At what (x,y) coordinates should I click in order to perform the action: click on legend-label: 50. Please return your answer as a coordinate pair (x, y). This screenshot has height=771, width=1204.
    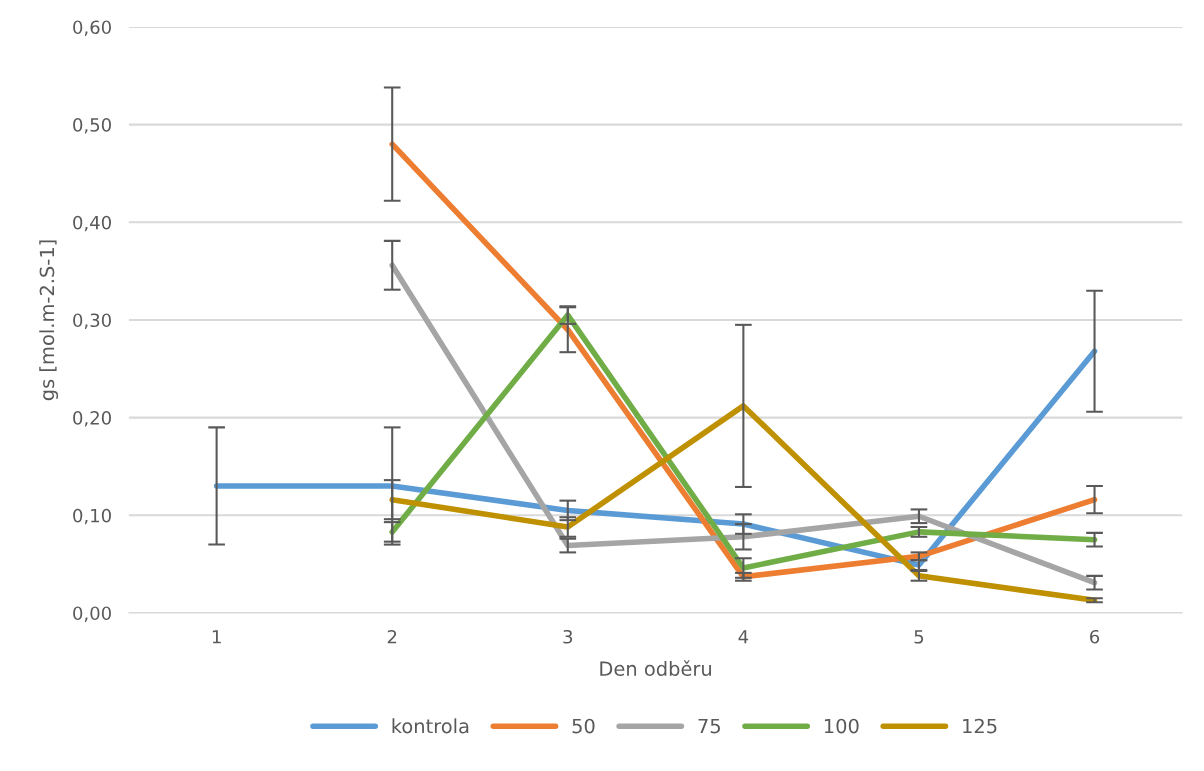
    Looking at the image, I should click on (583, 726).